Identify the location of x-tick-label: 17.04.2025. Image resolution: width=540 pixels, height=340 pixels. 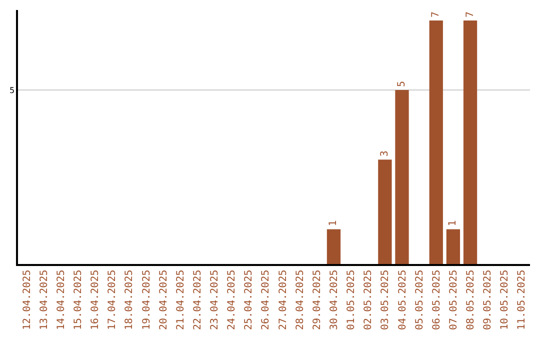
(112, 300).